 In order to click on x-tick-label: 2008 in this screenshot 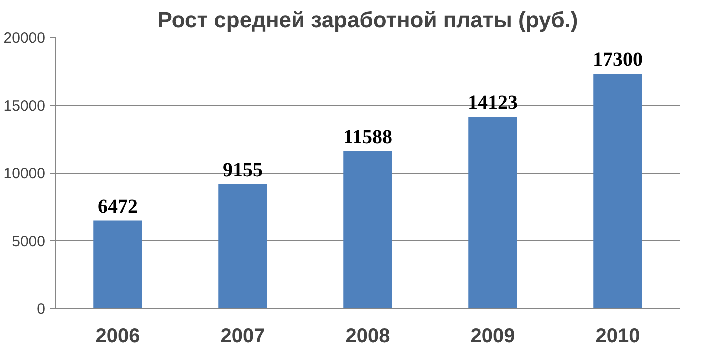, I will do `click(368, 337)`.